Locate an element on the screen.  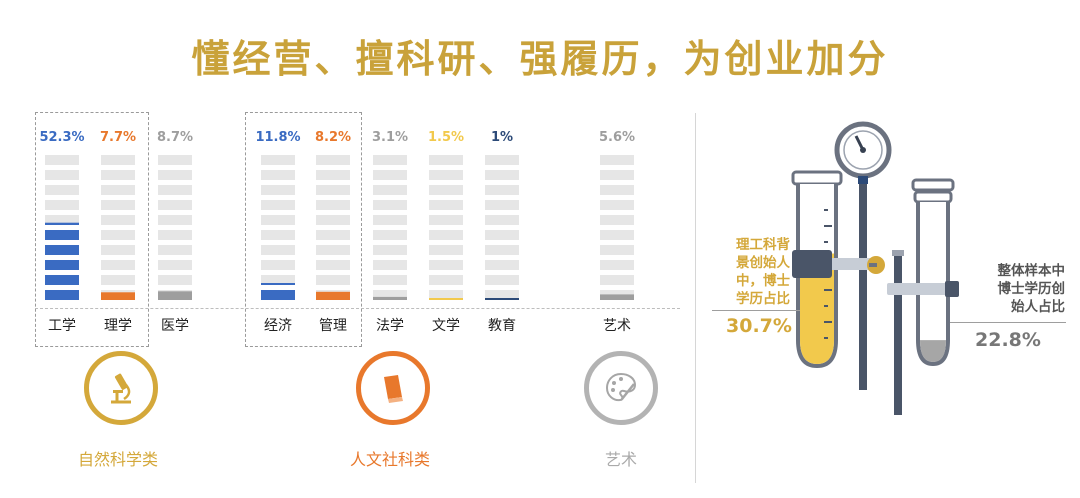
bar-艺术 is located at coordinates (617, 297).